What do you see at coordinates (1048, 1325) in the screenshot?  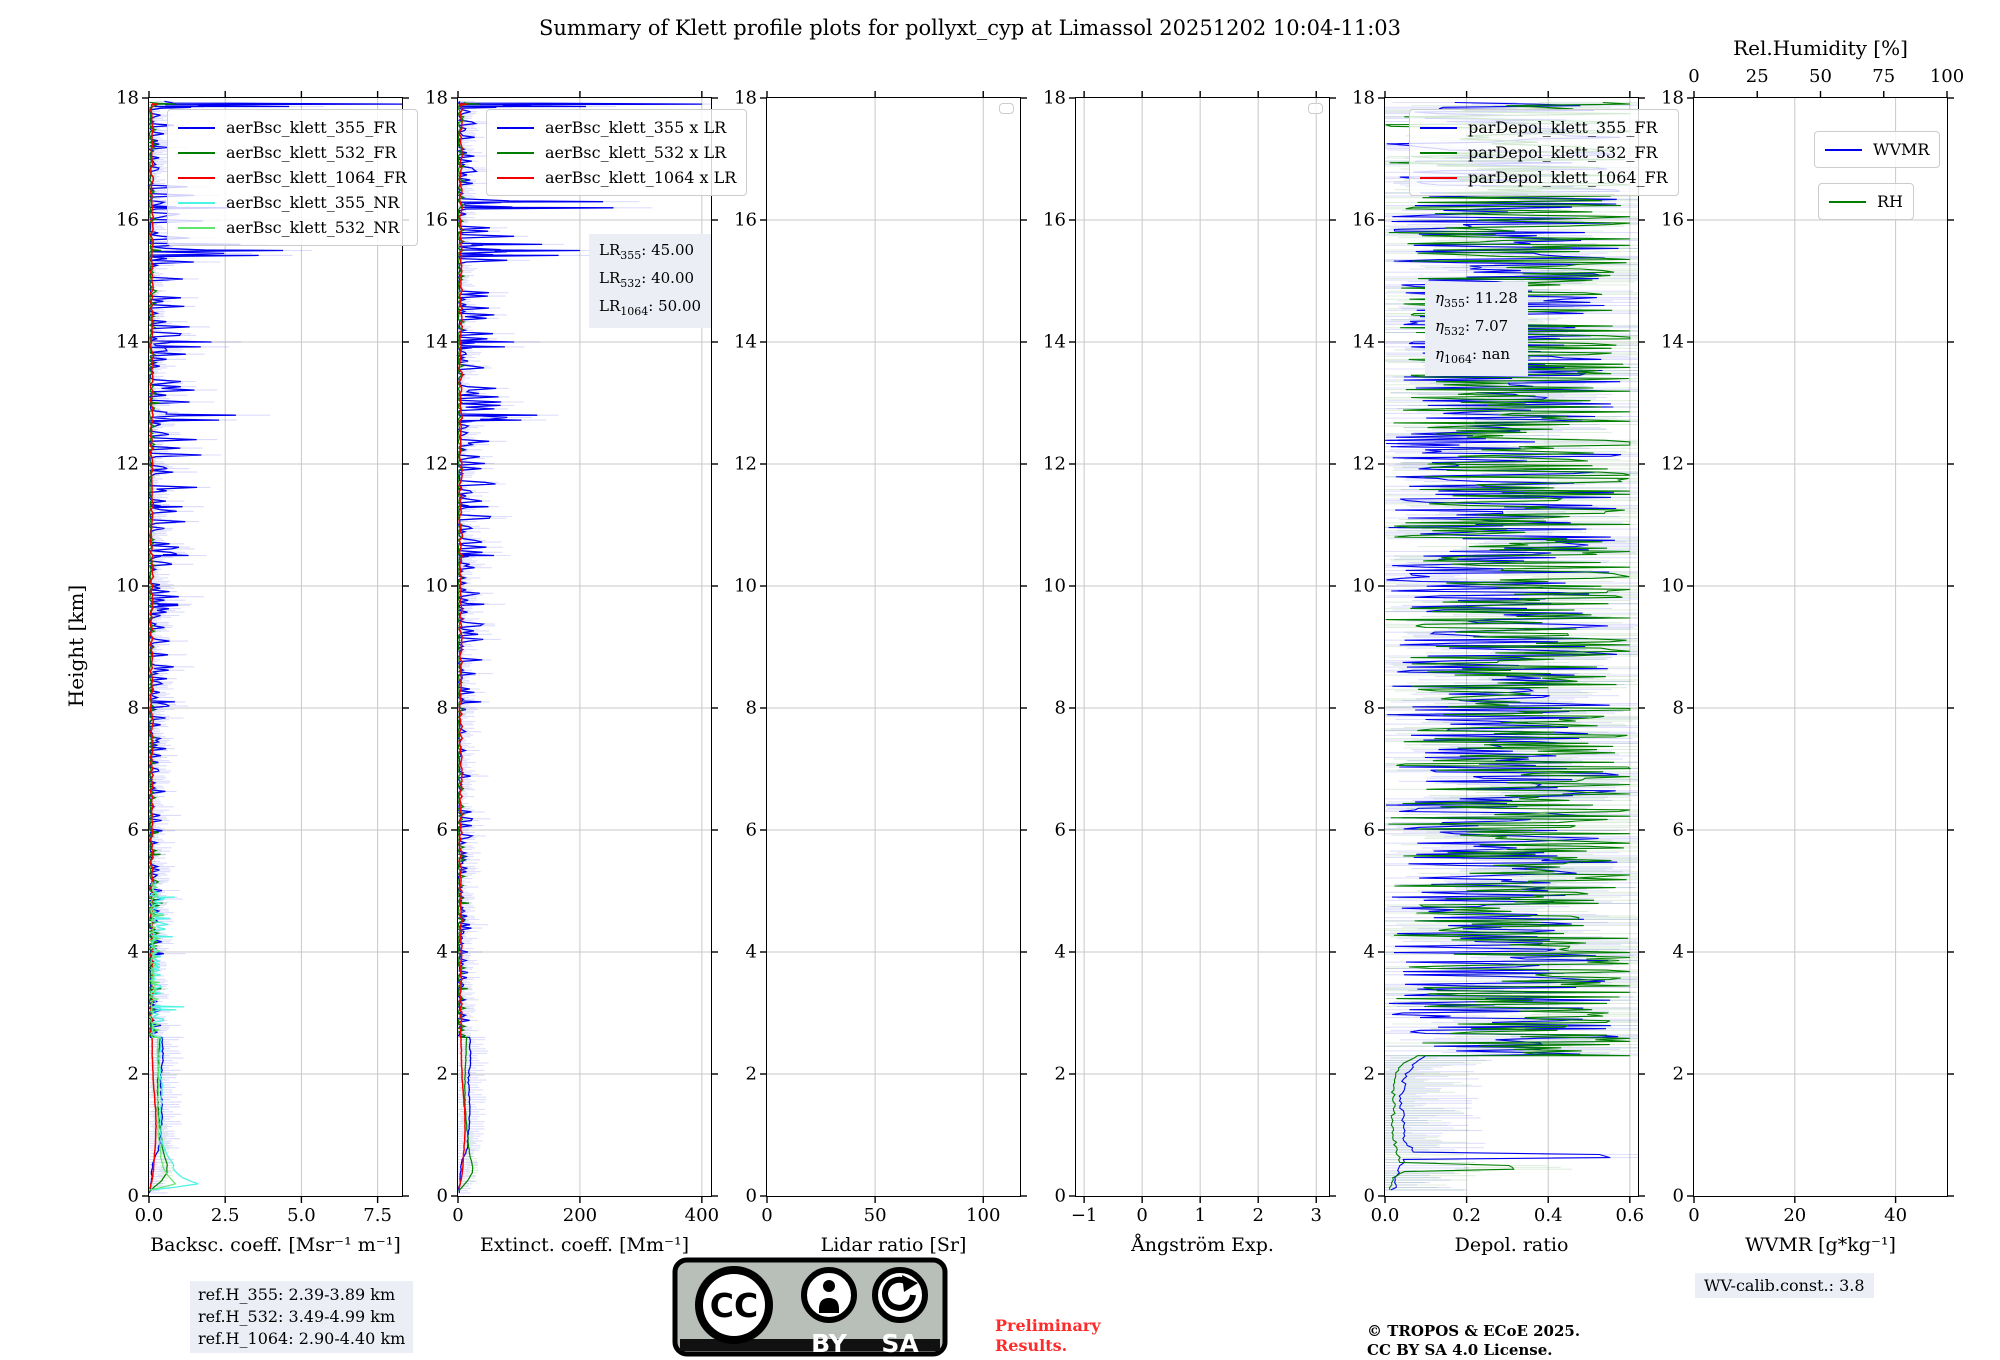 I see `preliminary-line-1: Preliminary` at bounding box center [1048, 1325].